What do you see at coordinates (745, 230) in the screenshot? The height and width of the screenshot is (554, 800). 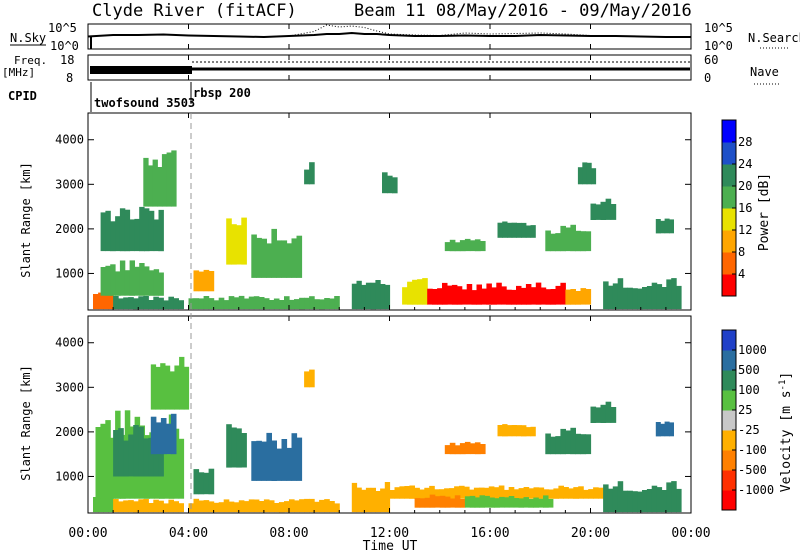 I see `power-colorbar-tick-label: 12` at bounding box center [745, 230].